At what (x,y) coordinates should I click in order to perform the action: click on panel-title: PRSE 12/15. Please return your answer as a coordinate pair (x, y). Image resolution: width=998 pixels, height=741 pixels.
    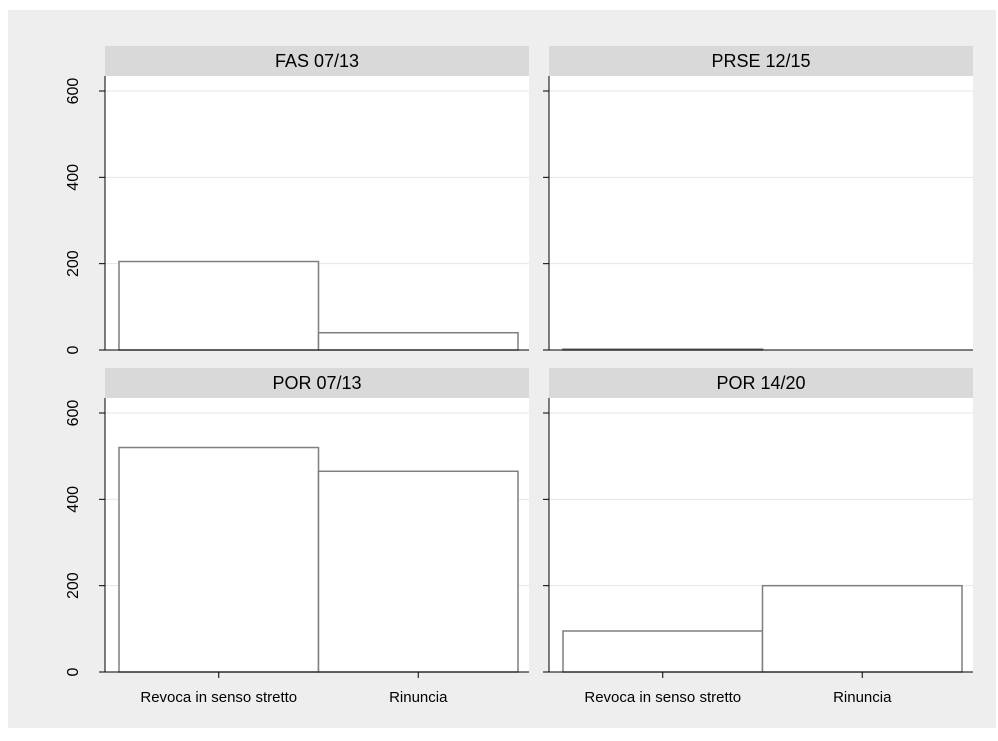
    Looking at the image, I should click on (760, 61).